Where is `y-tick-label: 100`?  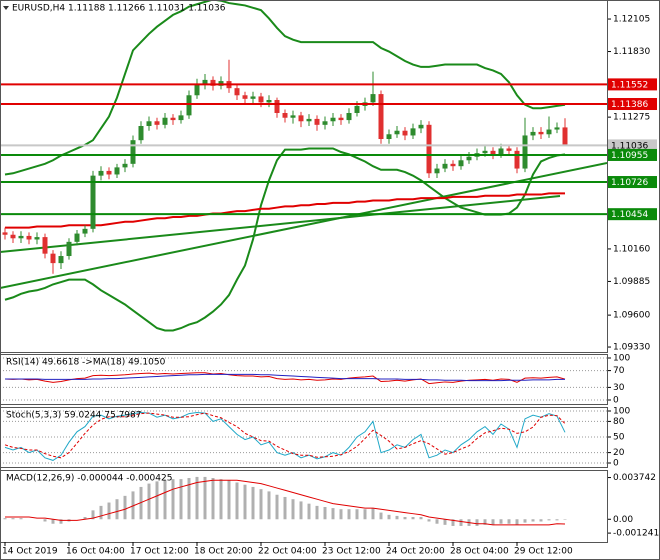
y-tick-label: 100 is located at coordinates (621, 358).